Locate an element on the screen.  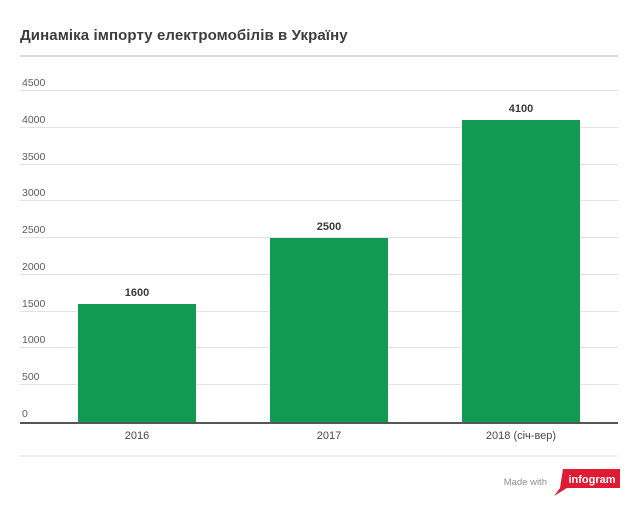
y-axis-tick-label: 3500 is located at coordinates (34, 156).